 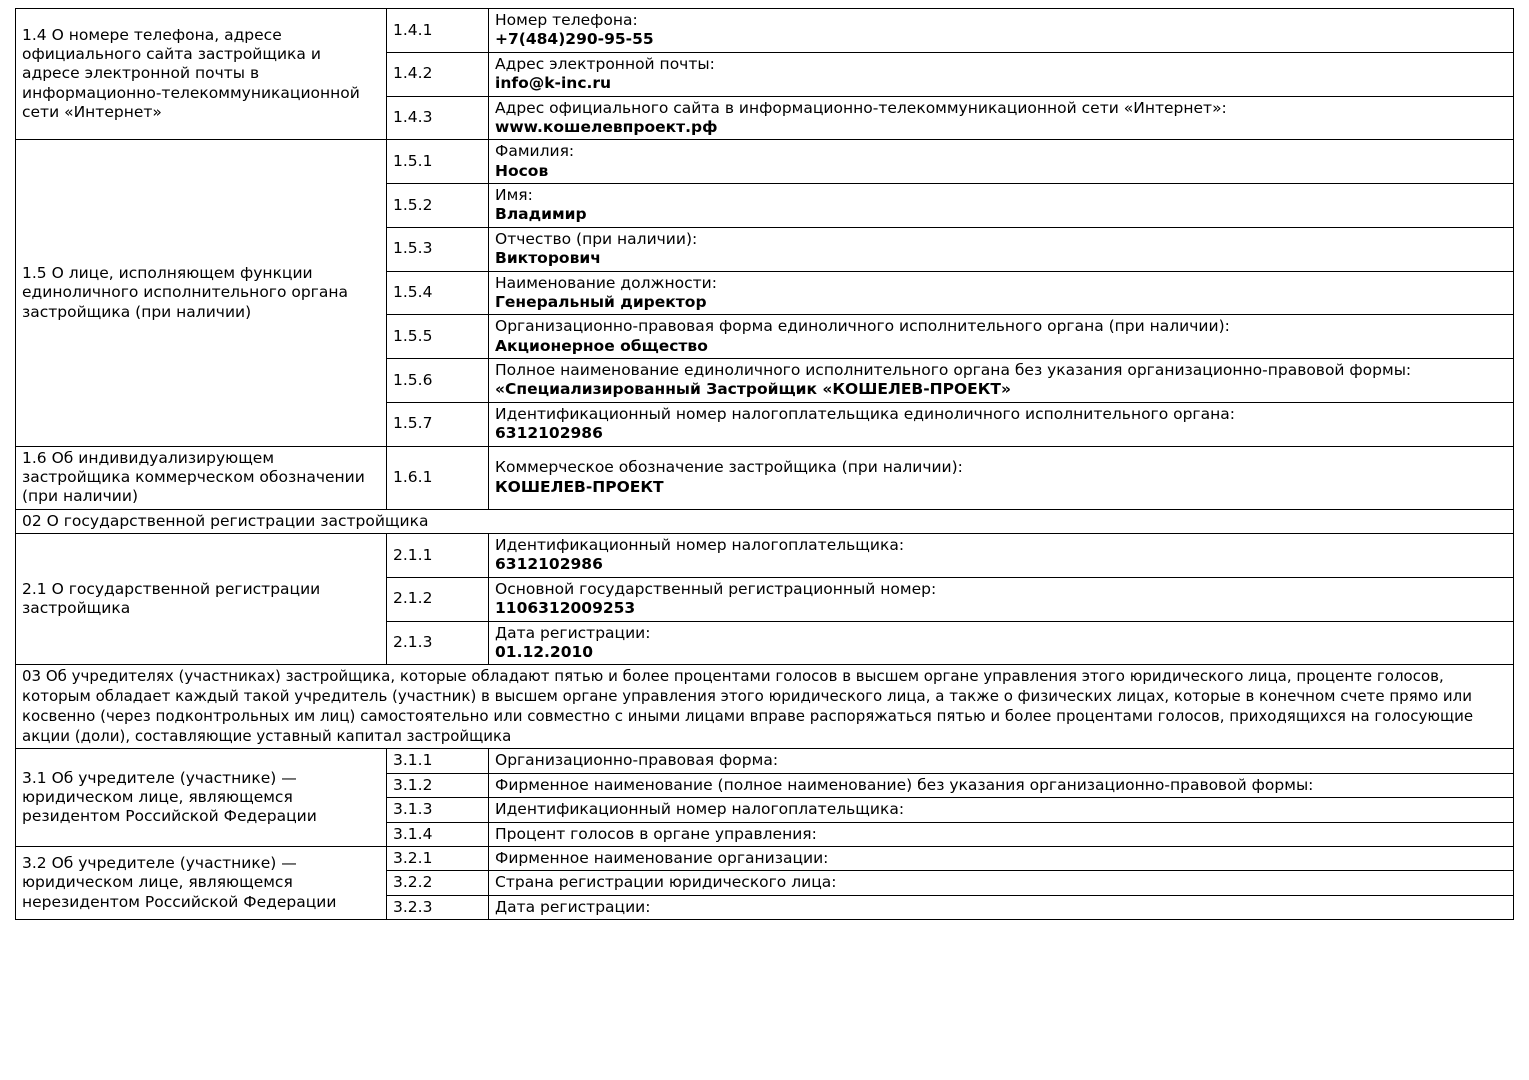 What do you see at coordinates (637, 760) in the screenshot?
I see `field-label: Организационно-правовая форма:` at bounding box center [637, 760].